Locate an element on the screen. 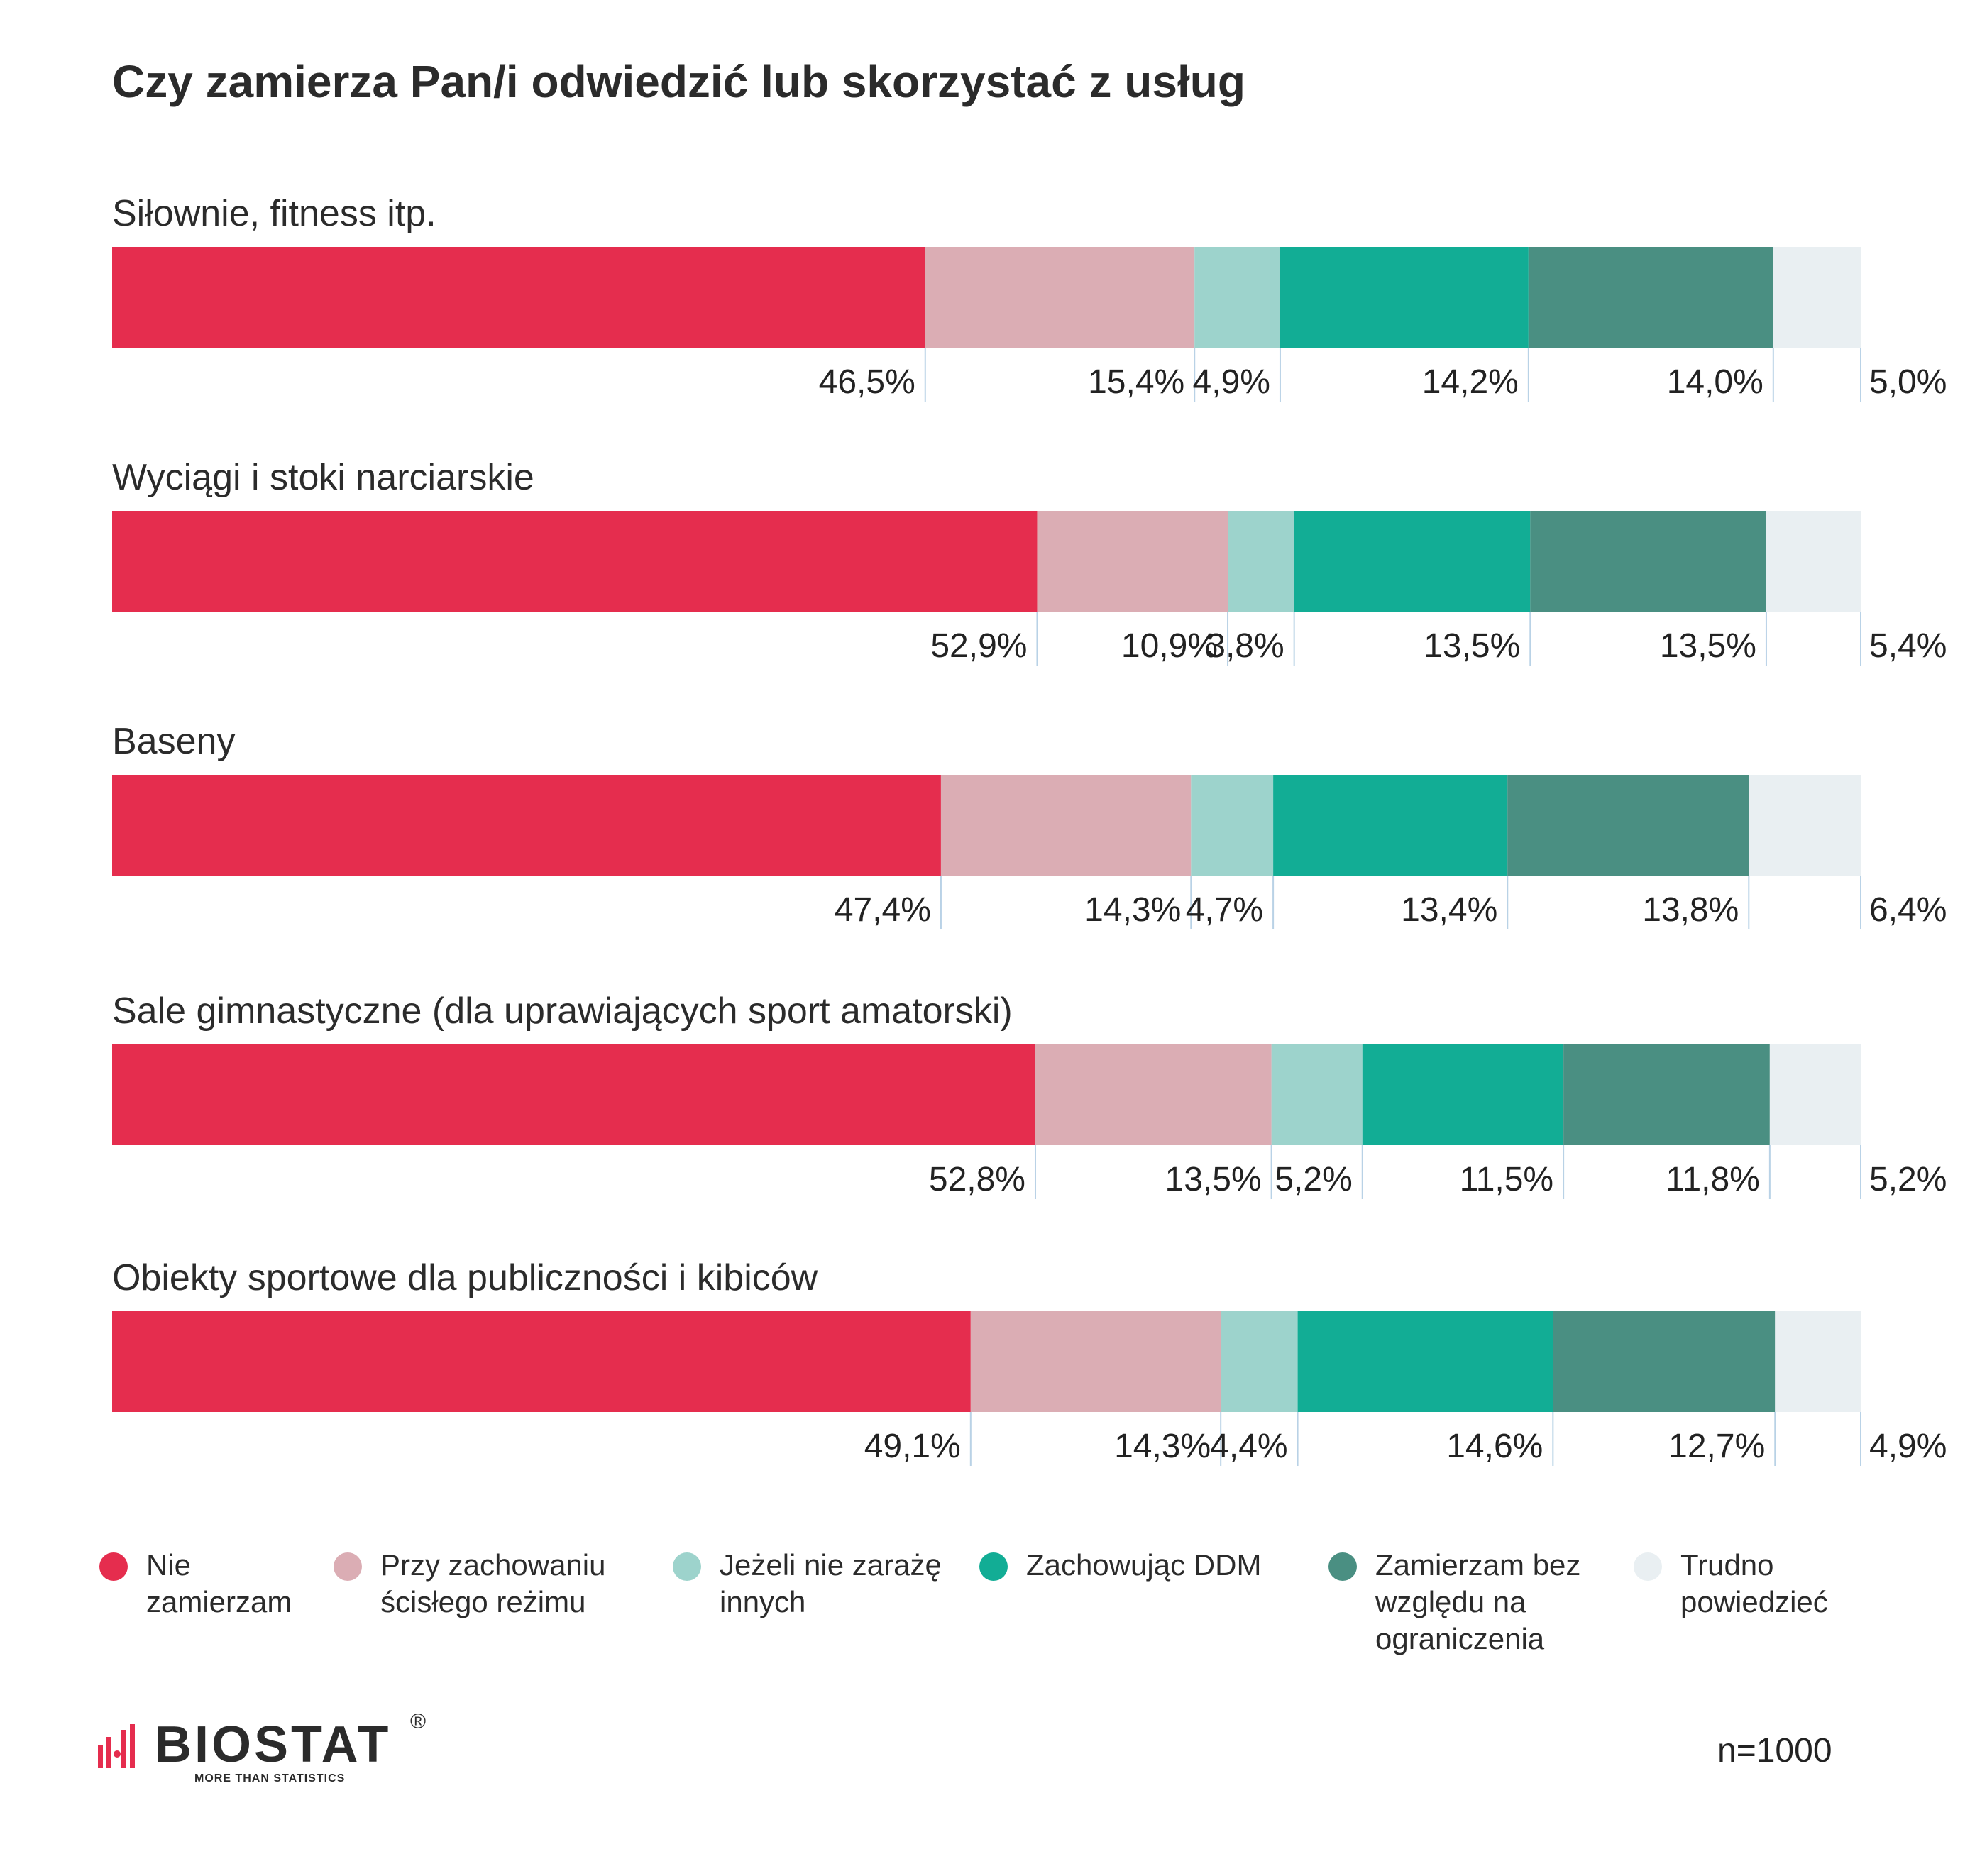  legend-item-przy-zachowaniu: Przy zachowaniu ścisłego reżimu is located at coordinates (490, 1584).